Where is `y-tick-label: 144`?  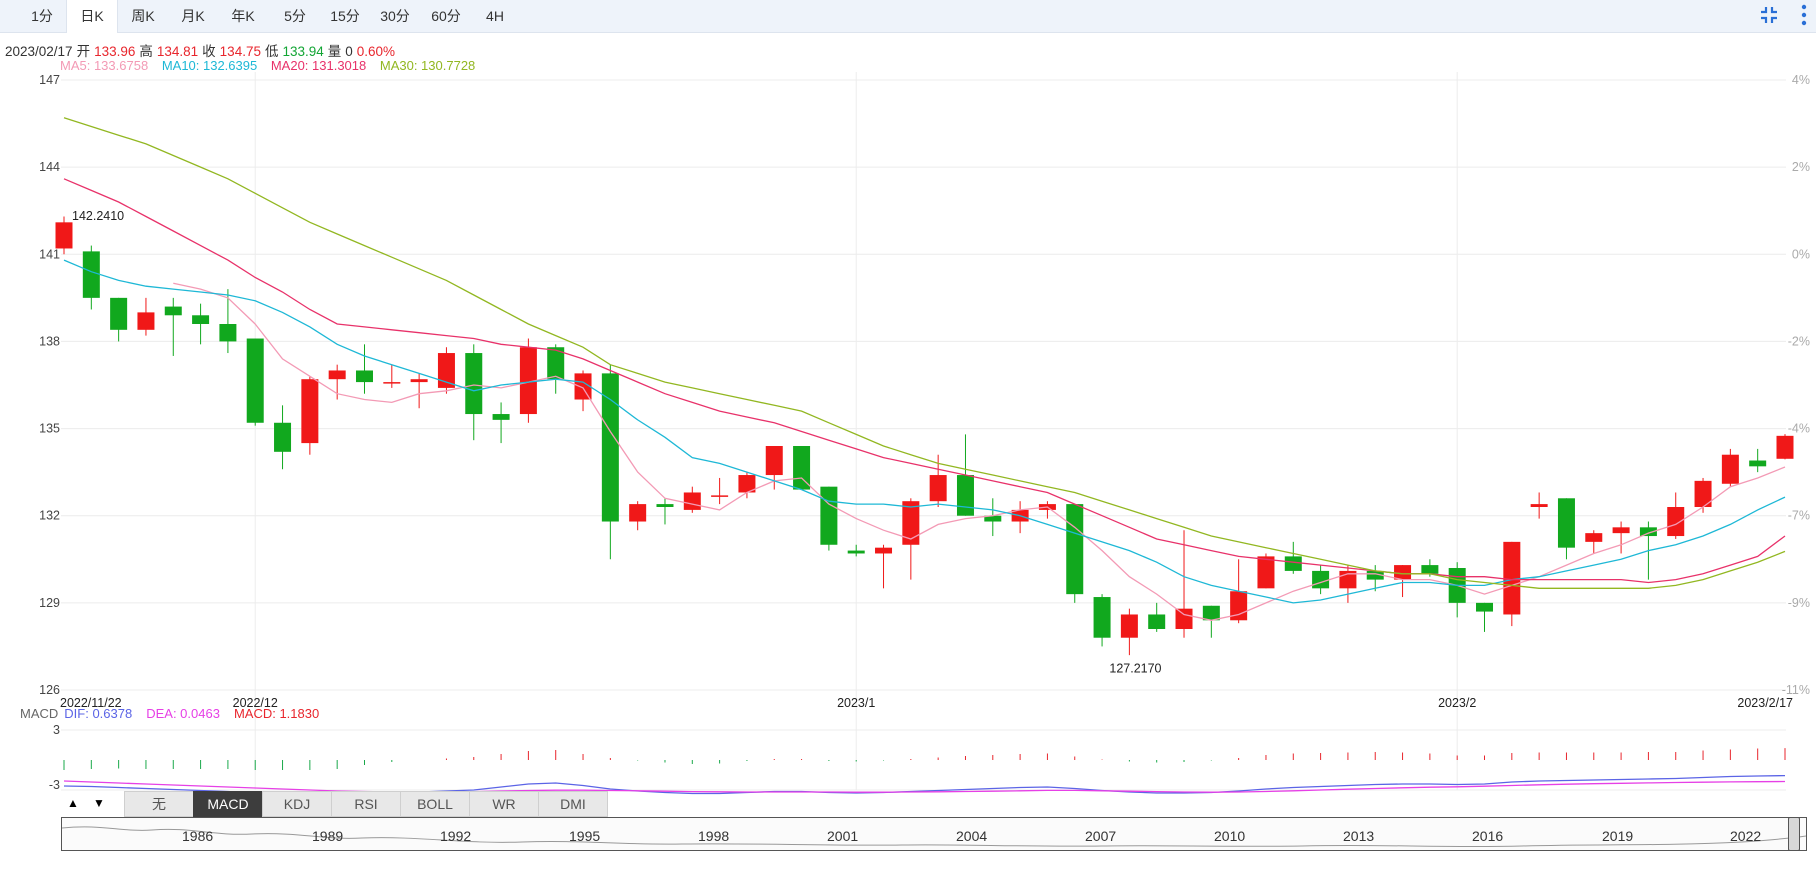 y-tick-label: 144 is located at coordinates (49, 167).